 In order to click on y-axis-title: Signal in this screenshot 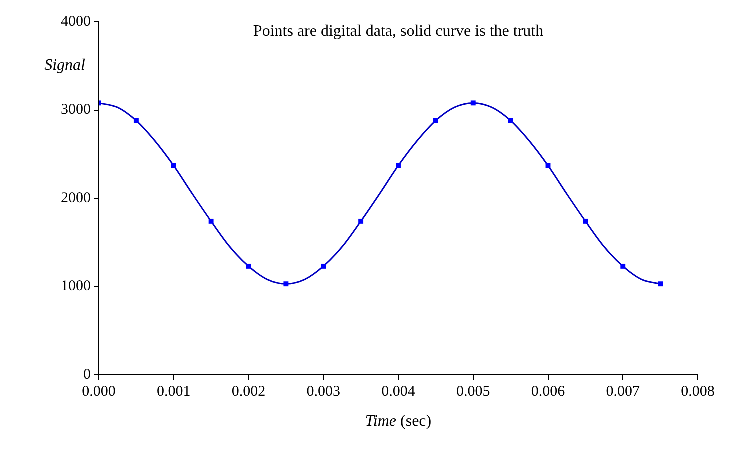, I will do `click(65, 65)`.